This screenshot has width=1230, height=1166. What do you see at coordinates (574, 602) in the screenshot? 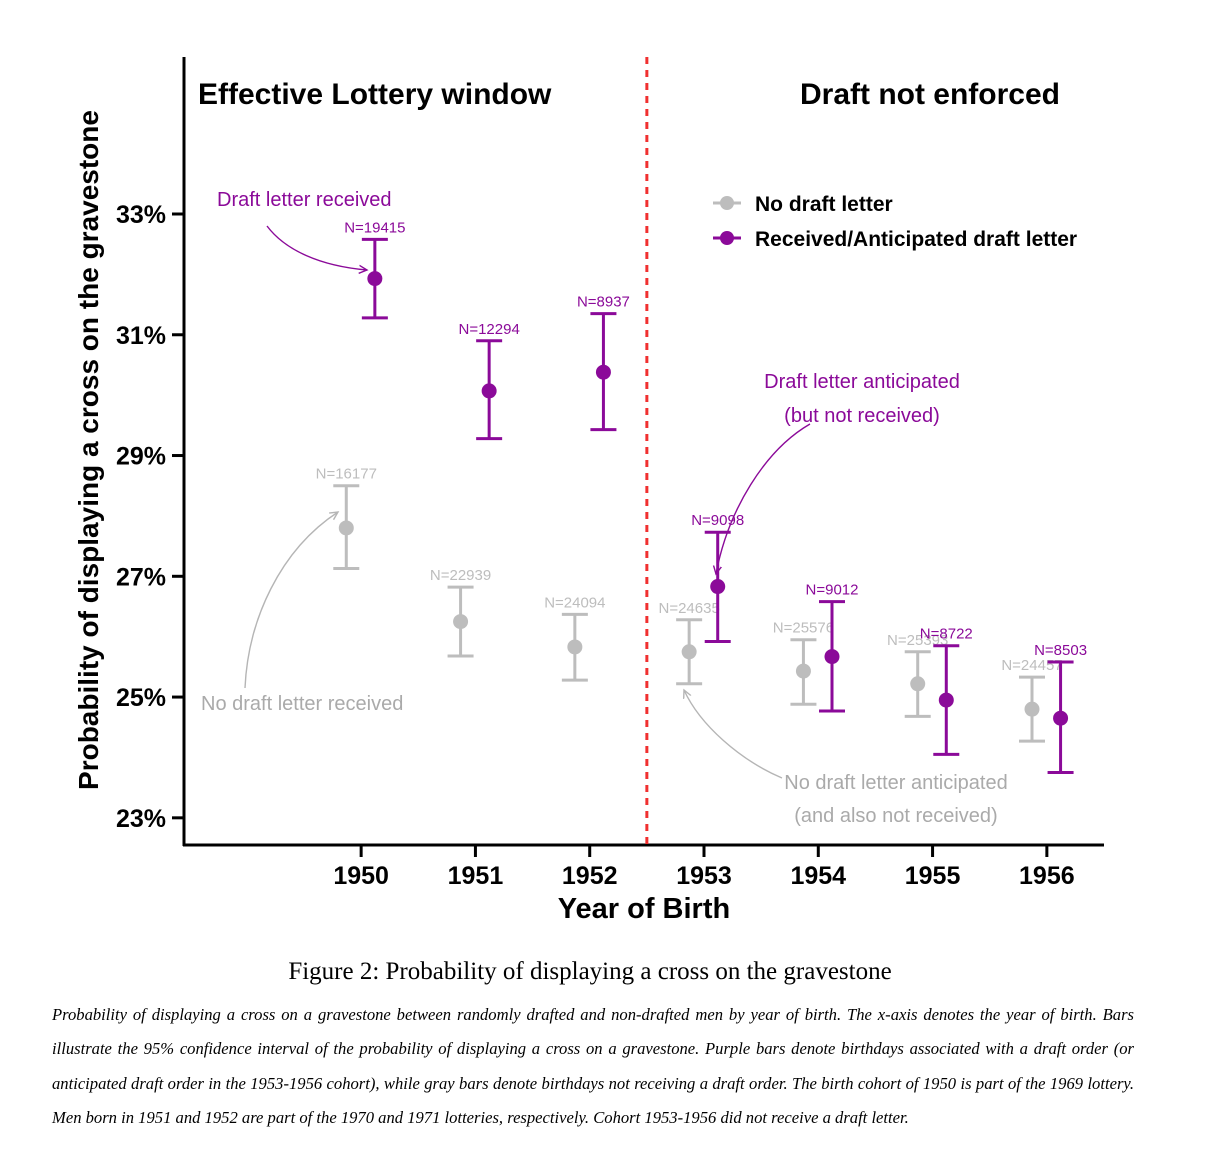
I see `sample-size-label: N=24094` at bounding box center [574, 602].